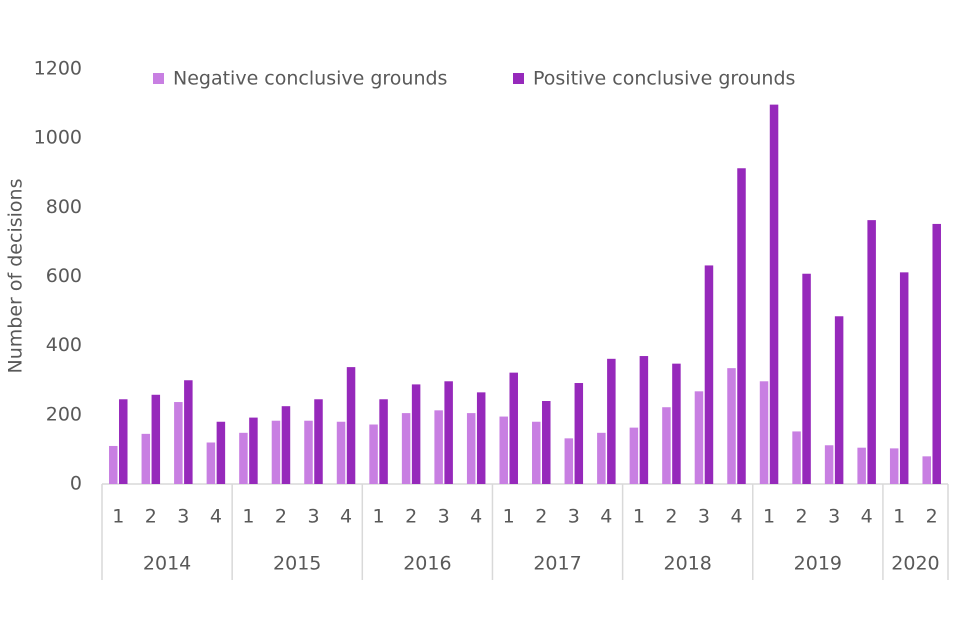  What do you see at coordinates (64, 207) in the screenshot?
I see `y-tick-label: 800` at bounding box center [64, 207].